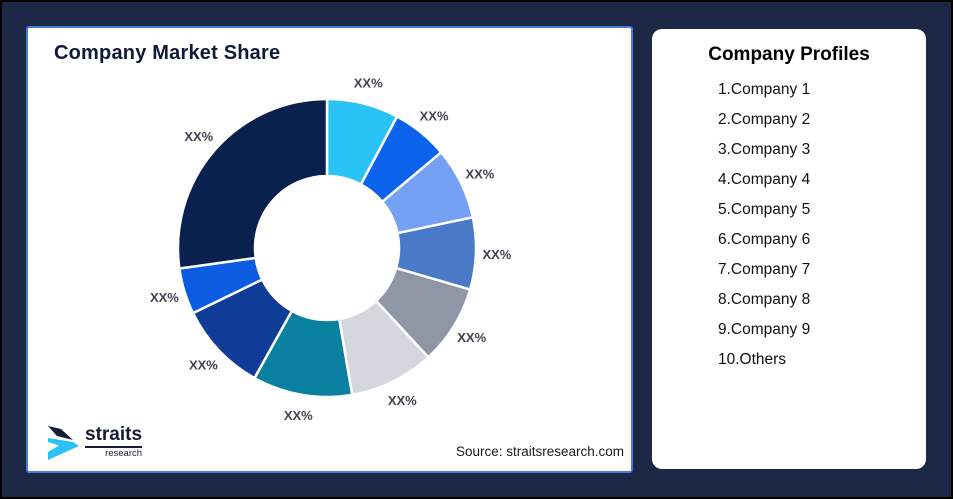  Describe the element at coordinates (764, 89) in the screenshot. I see `profile-item: 1.Company 1` at that location.